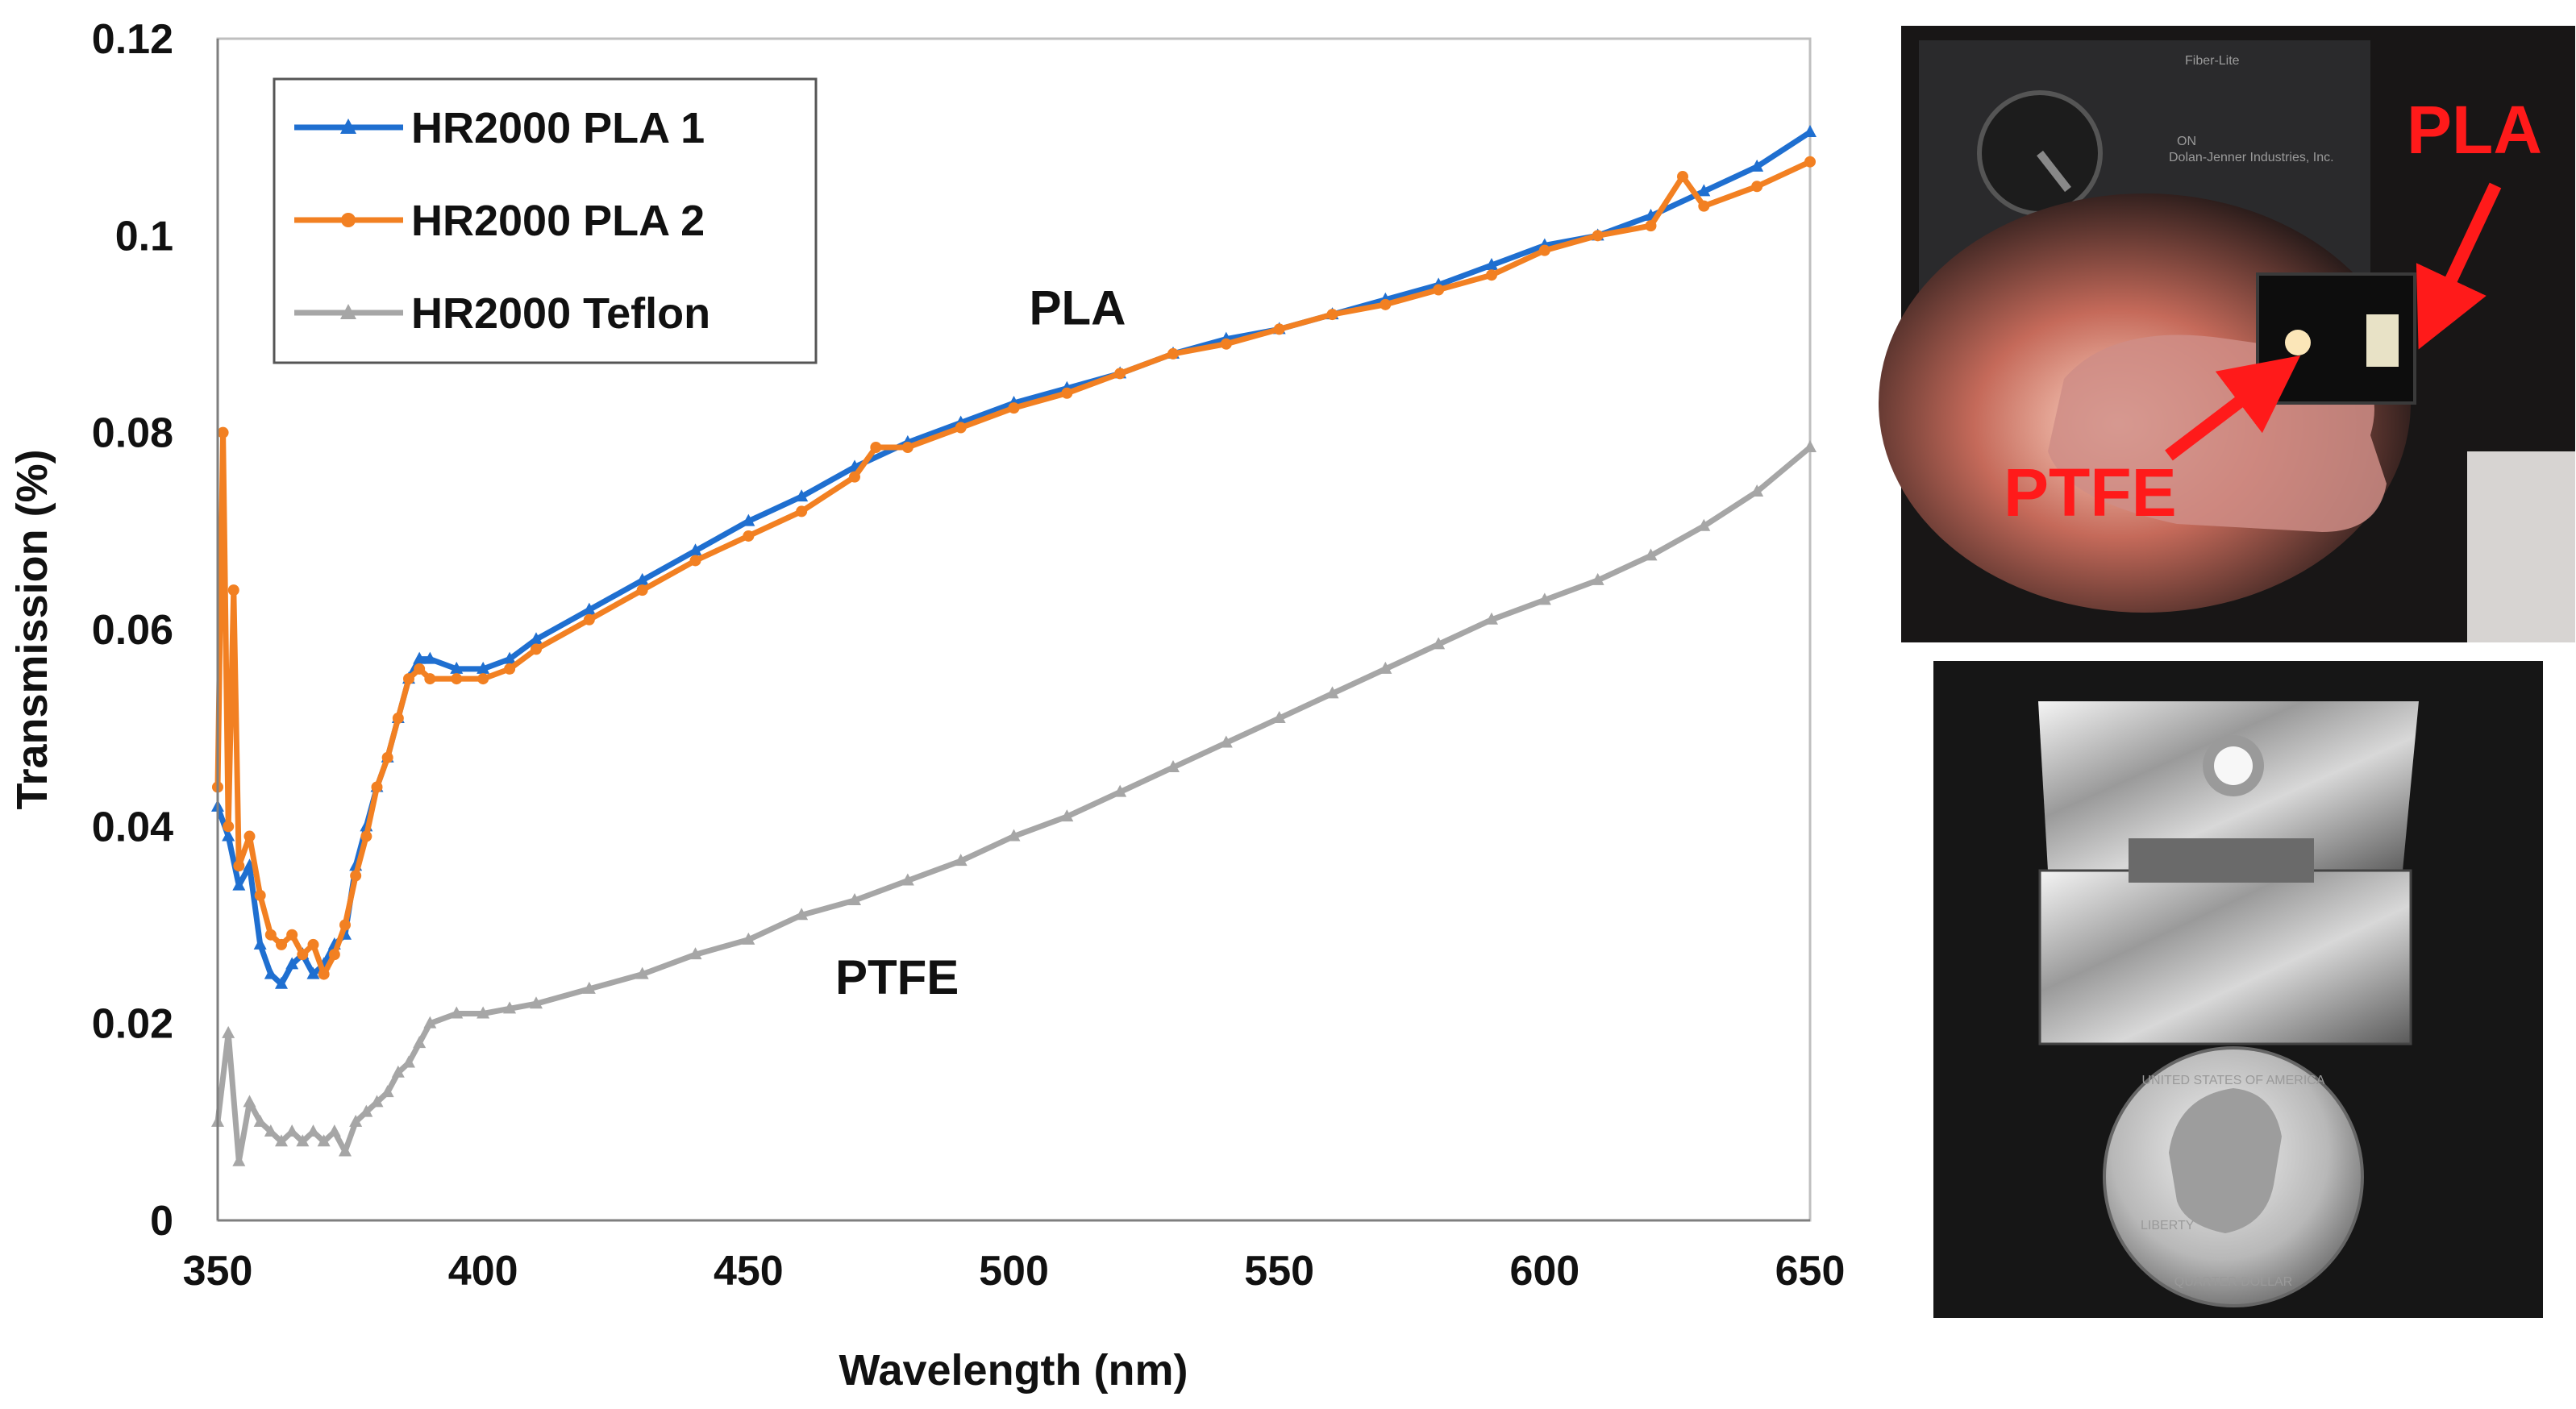 This screenshot has width=2576, height=1409. What do you see at coordinates (1013, 1370) in the screenshot?
I see `x-axis-title: Wavelength (nm)` at bounding box center [1013, 1370].